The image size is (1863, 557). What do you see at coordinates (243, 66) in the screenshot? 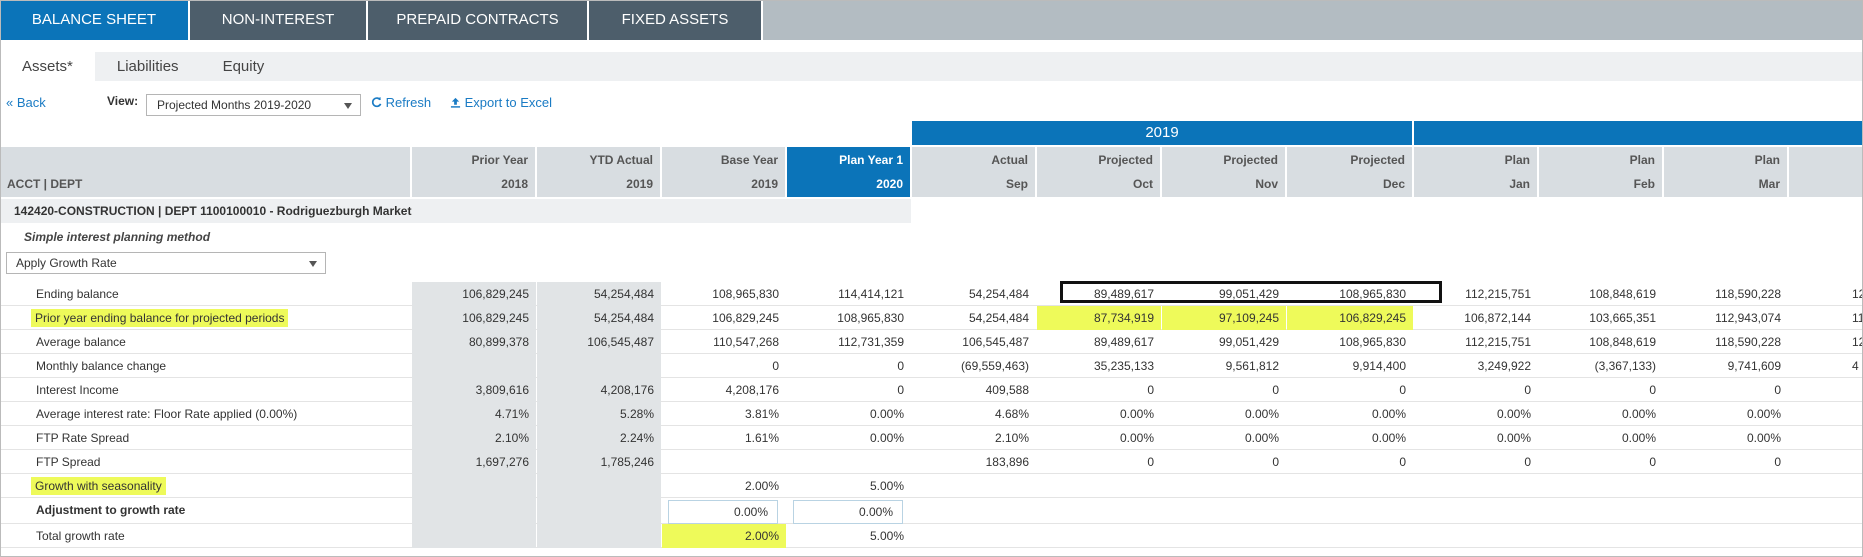
I see `subtab-equity: Equity` at bounding box center [243, 66].